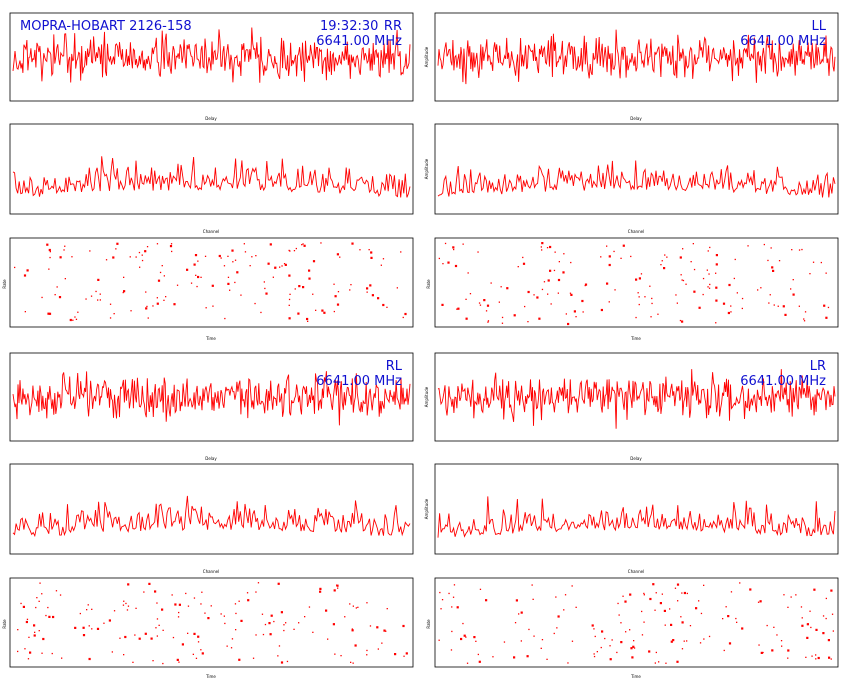 This screenshot has height=684, width=850. I want to click on x-axis-label: Channel, so click(636, 231).